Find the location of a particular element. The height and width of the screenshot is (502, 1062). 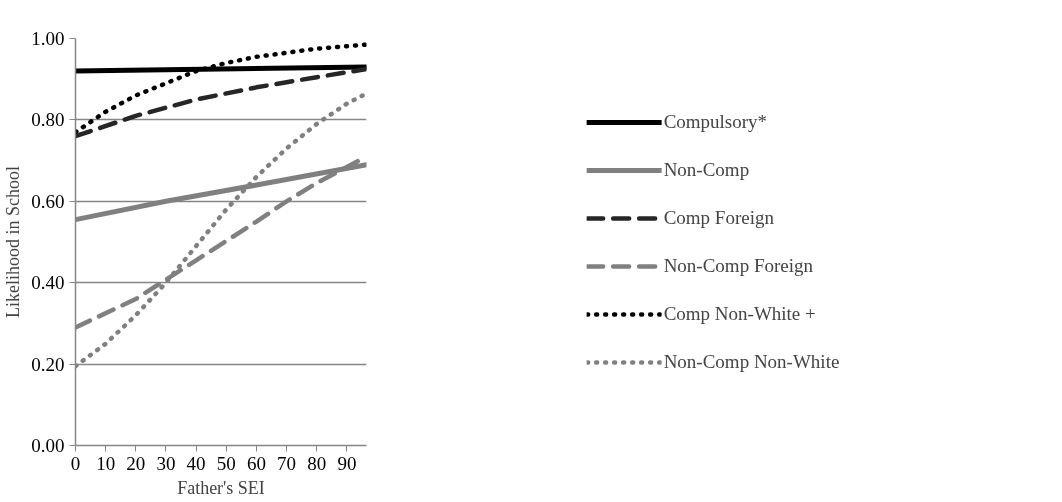

legend-label: Non-Comp Non-White is located at coordinates (751, 361).